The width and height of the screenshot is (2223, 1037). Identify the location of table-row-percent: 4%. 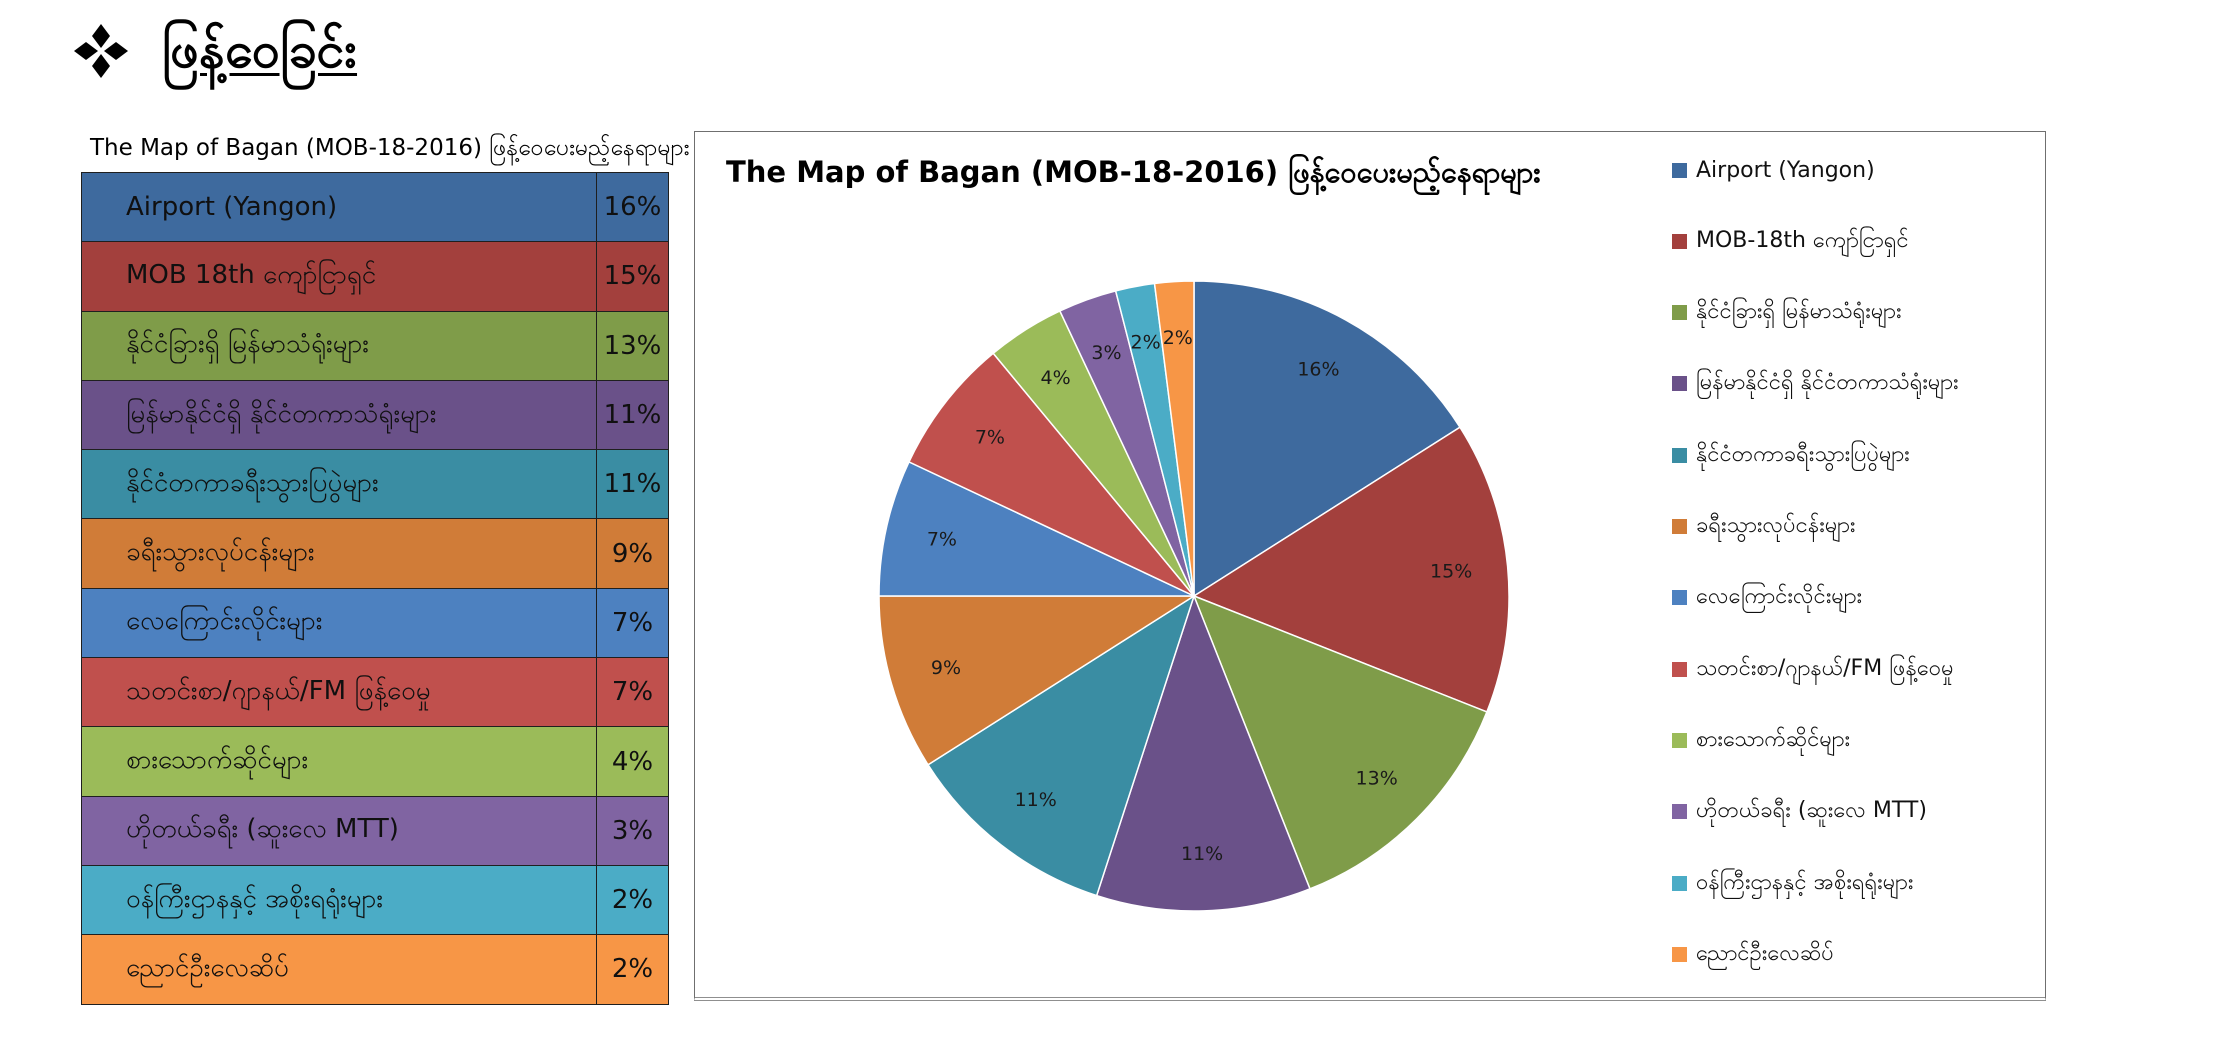
(632, 761).